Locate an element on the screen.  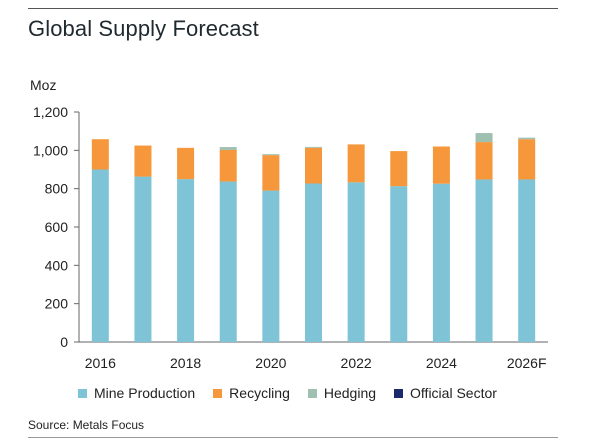
y-tick-label: 800 is located at coordinates (57, 189).